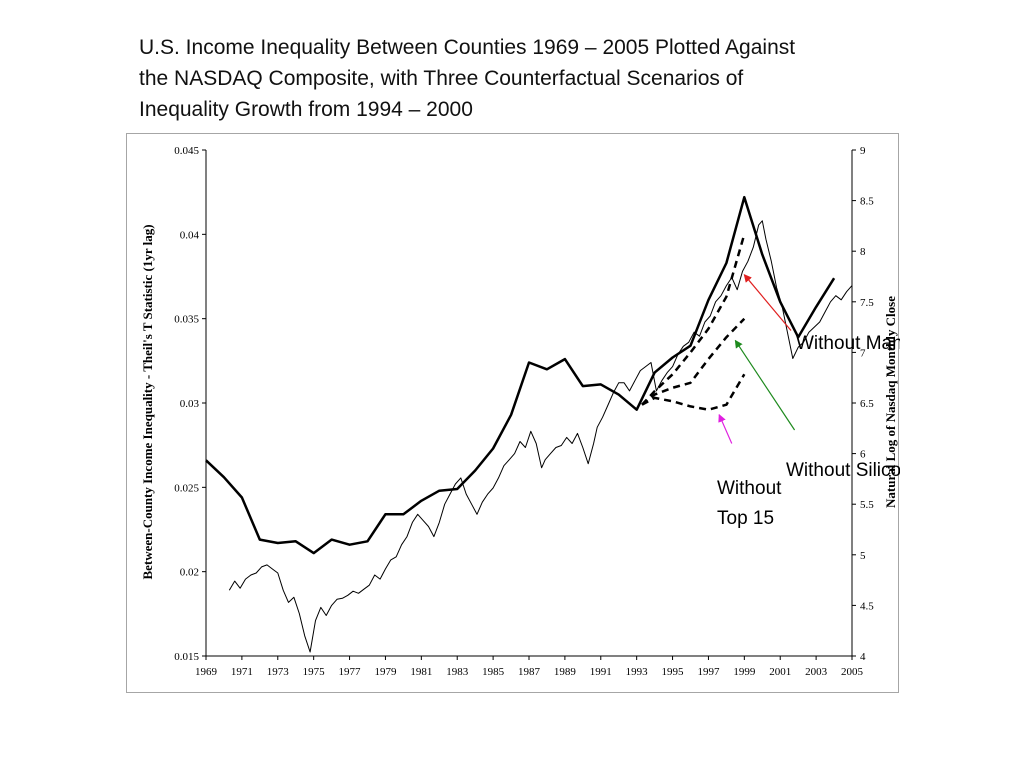 Image resolution: width=1024 pixels, height=768 pixels. I want to click on y-tick-label: 0.04, so click(190, 235).